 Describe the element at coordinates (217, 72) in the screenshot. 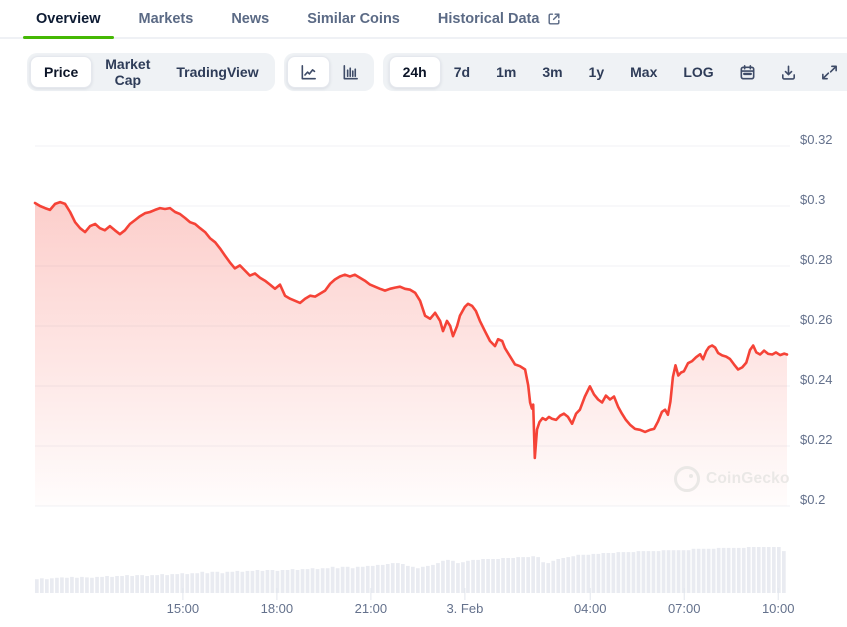

I see `metric-tradingview-button: TradingView` at that location.